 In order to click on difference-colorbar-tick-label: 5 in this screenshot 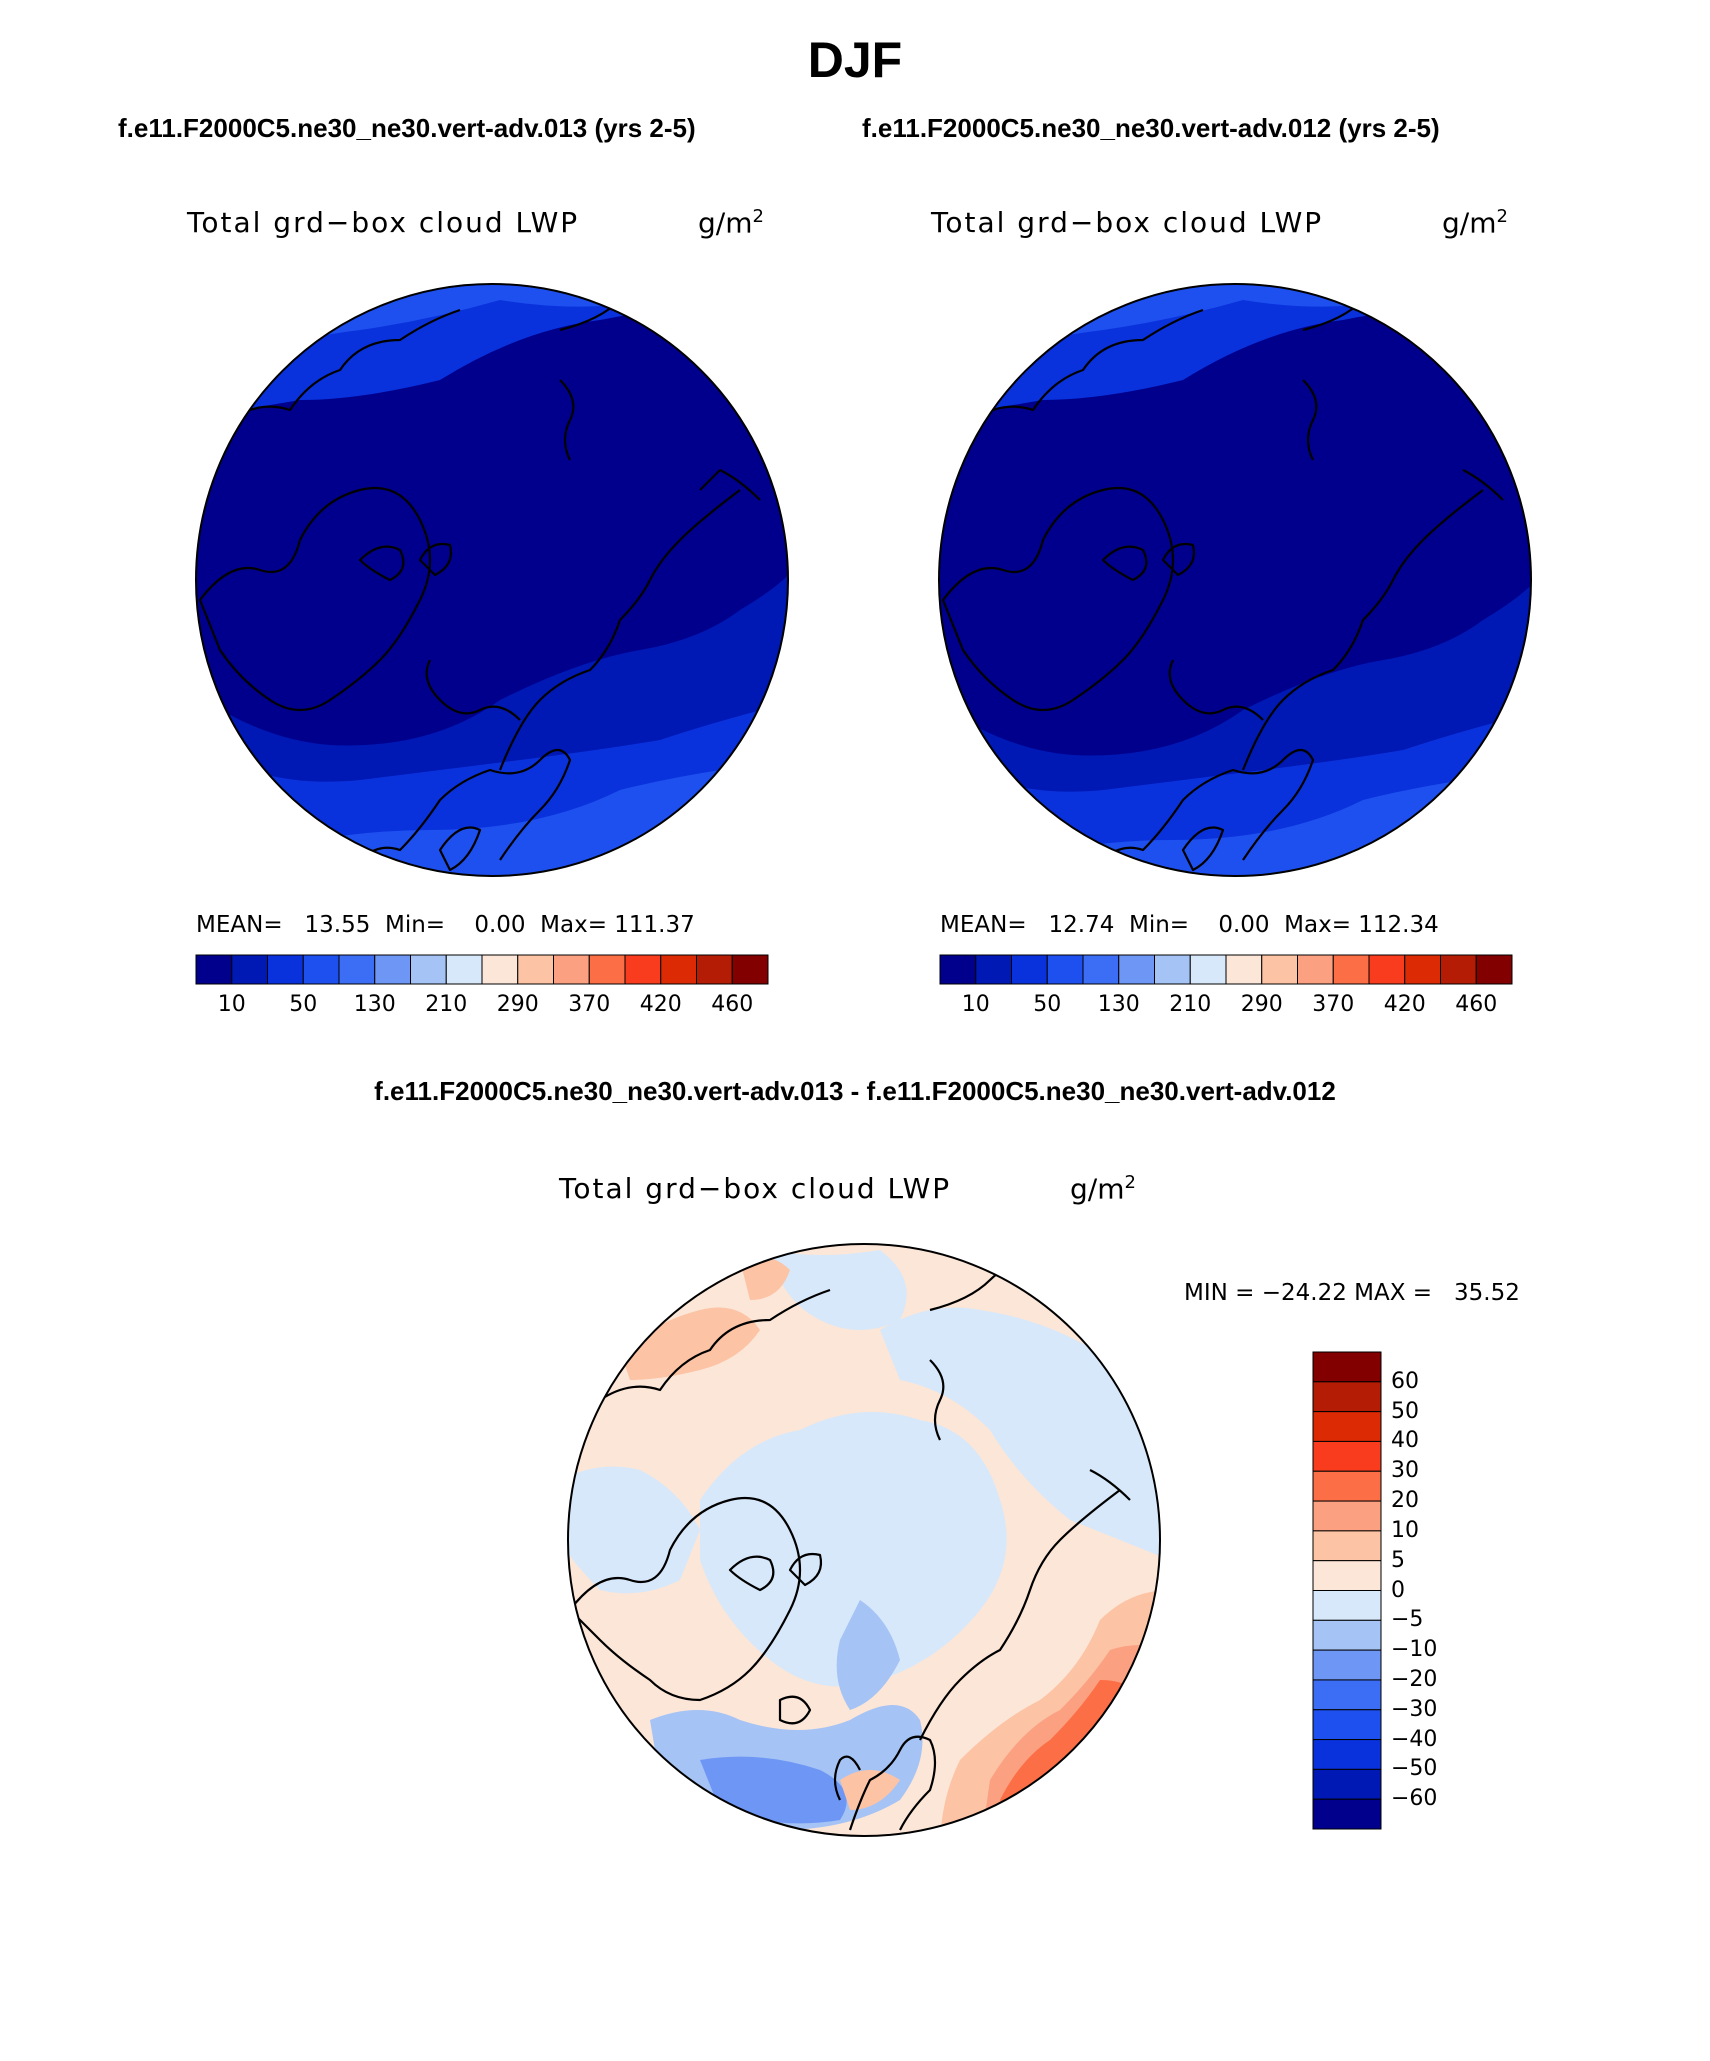, I will do `click(1398, 1560)`.